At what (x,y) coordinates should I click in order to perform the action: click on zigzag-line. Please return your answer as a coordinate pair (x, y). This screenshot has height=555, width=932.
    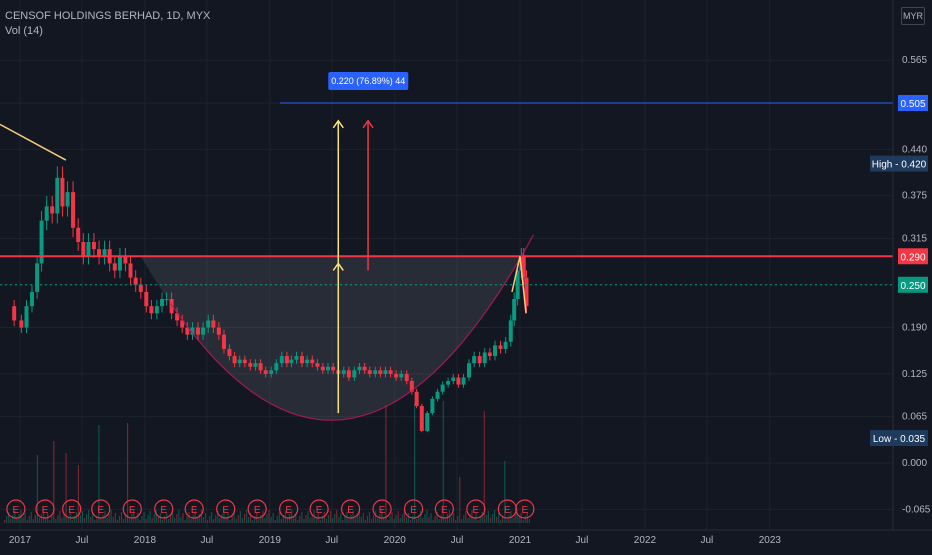
    Looking at the image, I should click on (519, 285).